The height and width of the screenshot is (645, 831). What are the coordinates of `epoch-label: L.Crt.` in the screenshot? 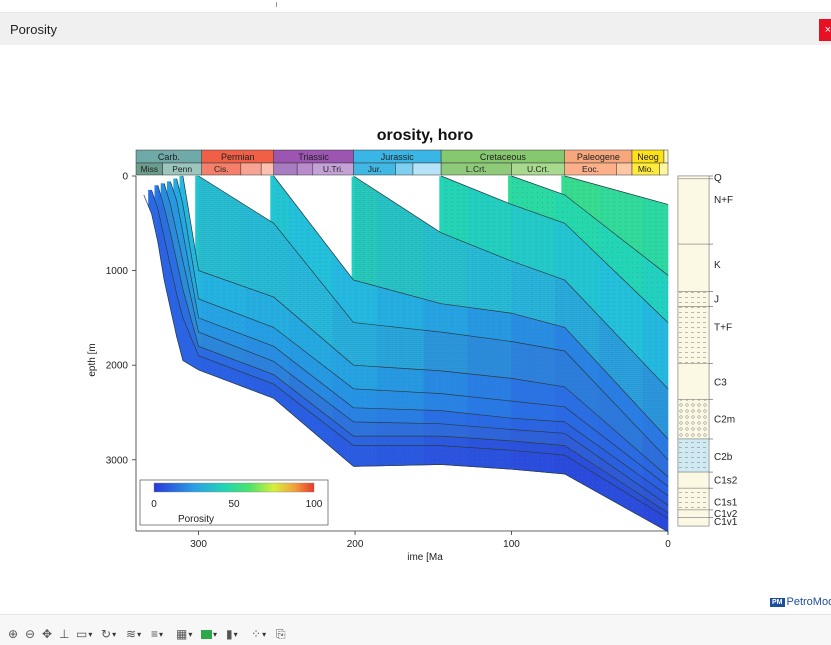 It's located at (476, 169).